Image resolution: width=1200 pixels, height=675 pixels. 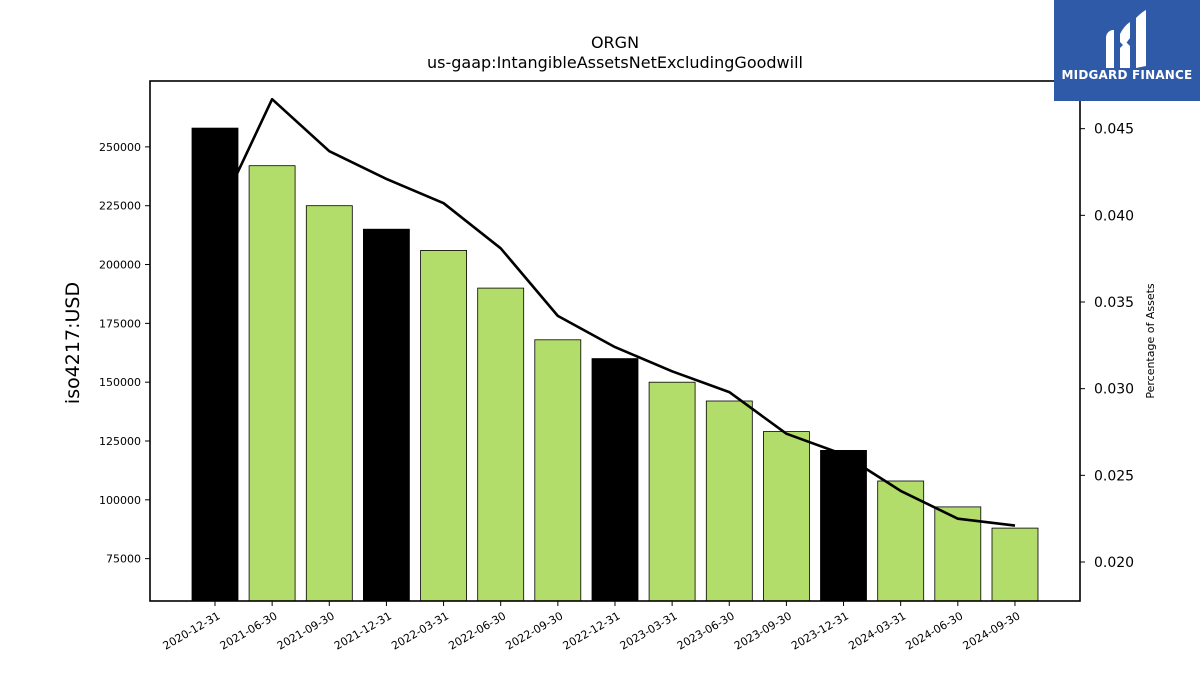 What do you see at coordinates (877, 630) in the screenshot?
I see `x-tick-label: 2024-03-31` at bounding box center [877, 630].